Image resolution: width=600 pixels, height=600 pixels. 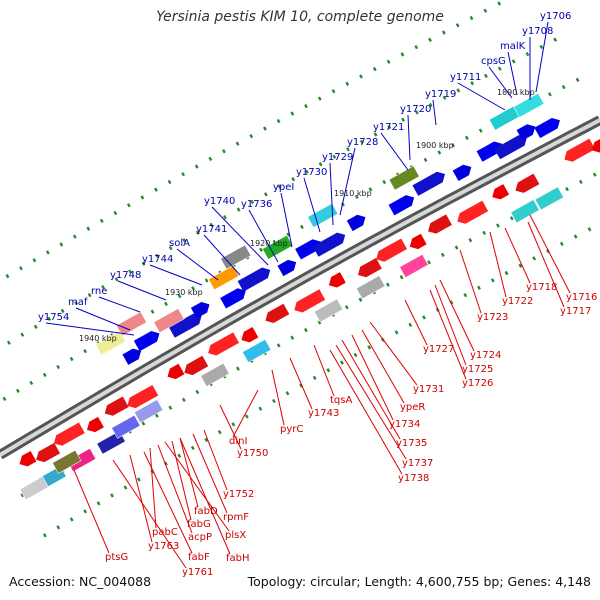 What do you see at coordinates (413, 478) in the screenshot?
I see `reverse-gene-label: y1738` at bounding box center [413, 478].